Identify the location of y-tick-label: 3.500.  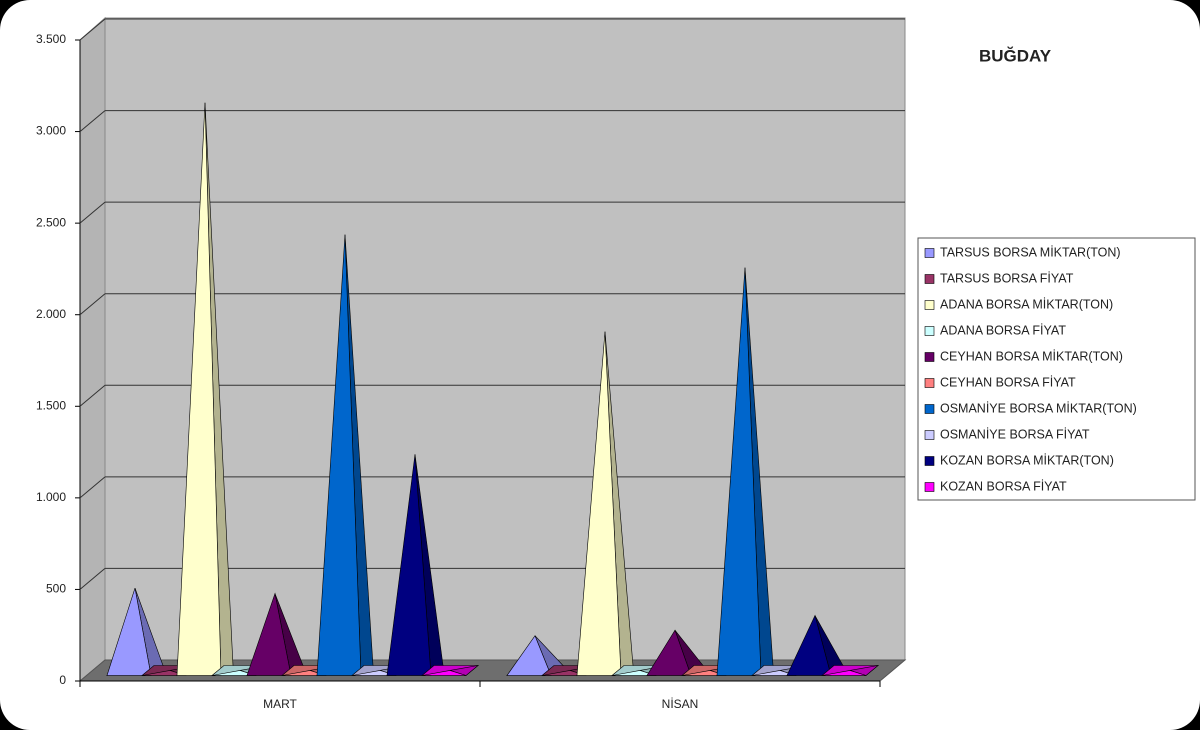
(51, 39).